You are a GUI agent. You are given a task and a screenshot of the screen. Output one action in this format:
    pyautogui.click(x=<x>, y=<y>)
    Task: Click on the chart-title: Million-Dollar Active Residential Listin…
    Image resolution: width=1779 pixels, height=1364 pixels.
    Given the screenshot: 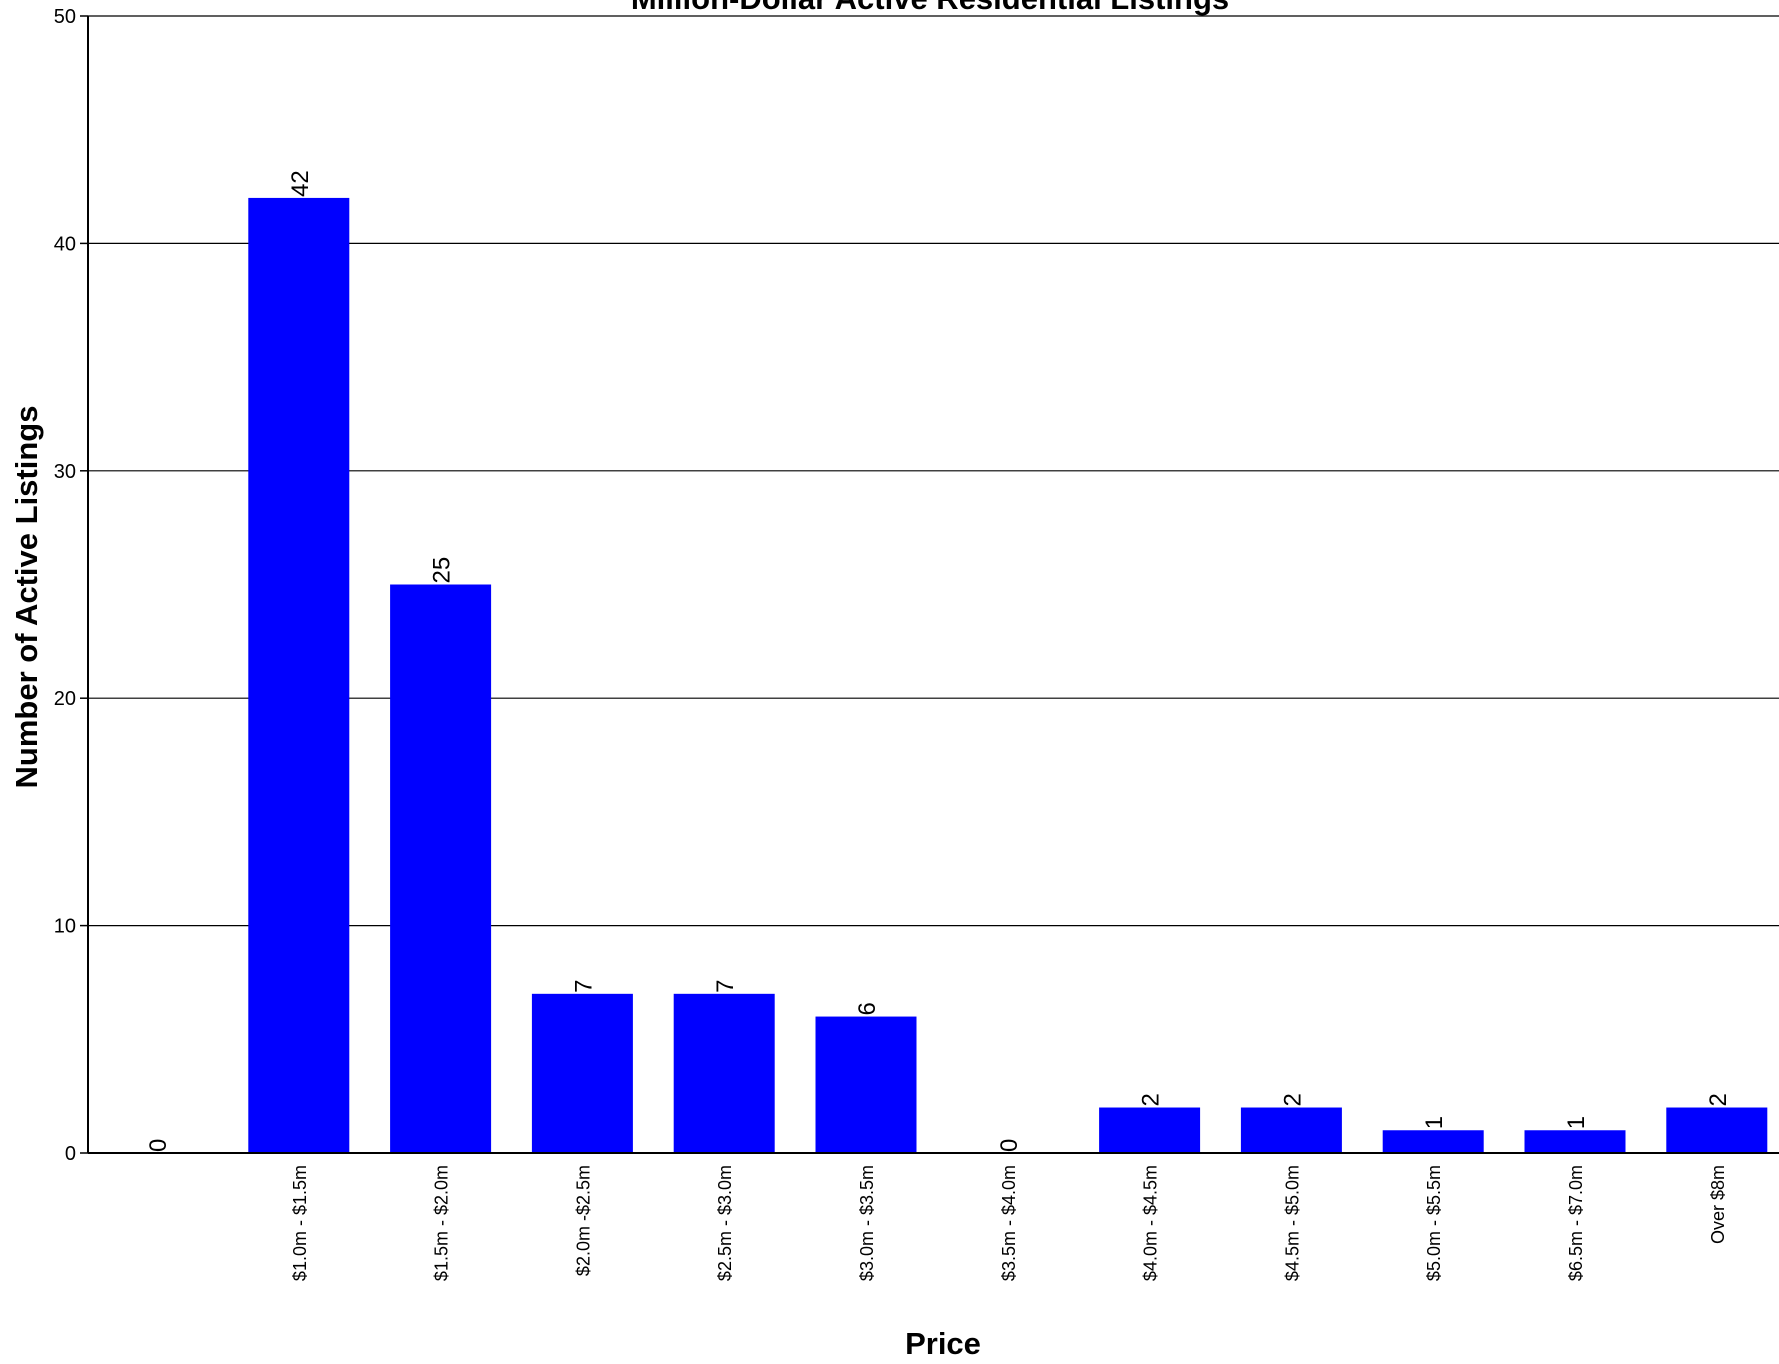 What is the action you would take?
    pyautogui.click(x=930, y=8)
    